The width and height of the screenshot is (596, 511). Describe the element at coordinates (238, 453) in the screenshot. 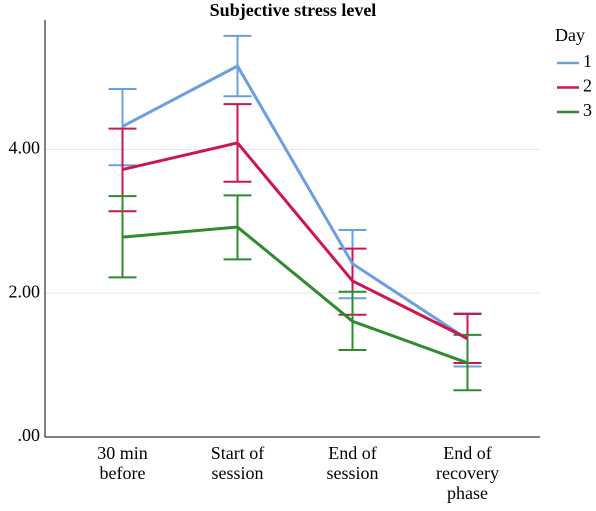

I see `x-tick-label: Start of` at that location.